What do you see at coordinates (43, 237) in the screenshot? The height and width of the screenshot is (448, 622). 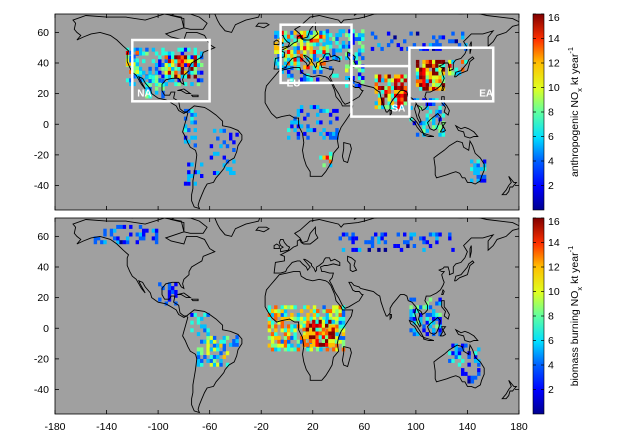 I see `y-tick-label: 60` at bounding box center [43, 237].